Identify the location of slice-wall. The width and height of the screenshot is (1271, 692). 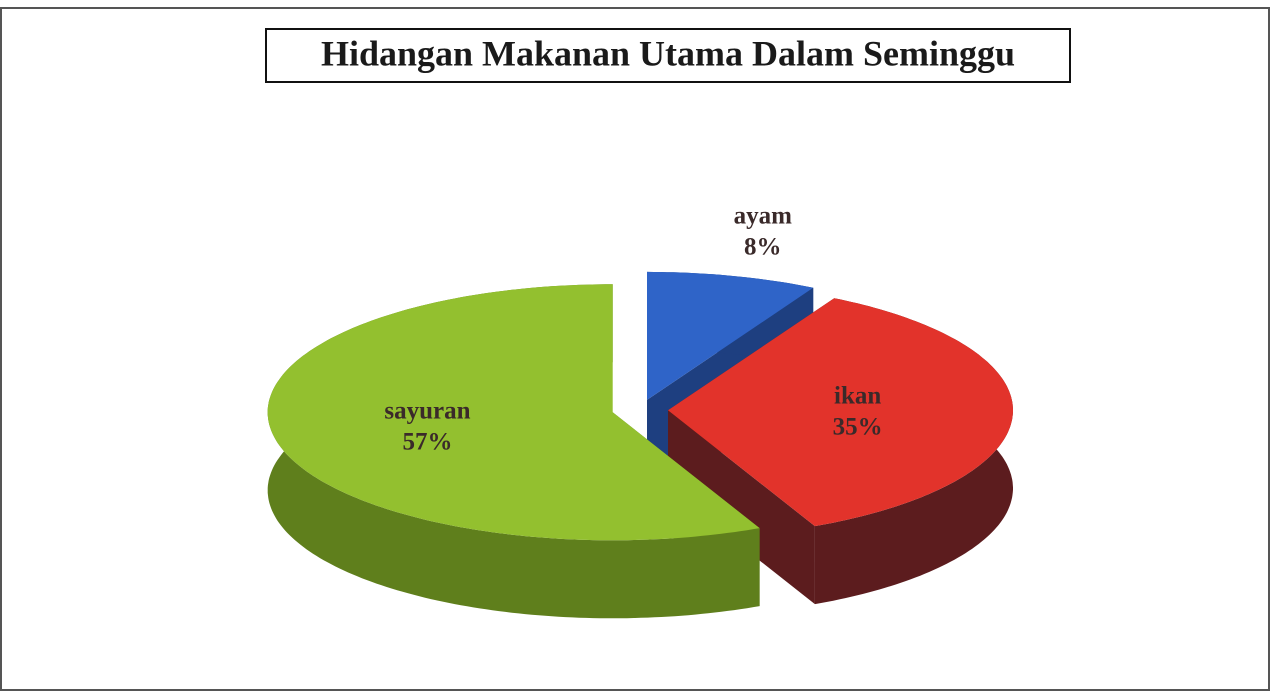
(741, 507).